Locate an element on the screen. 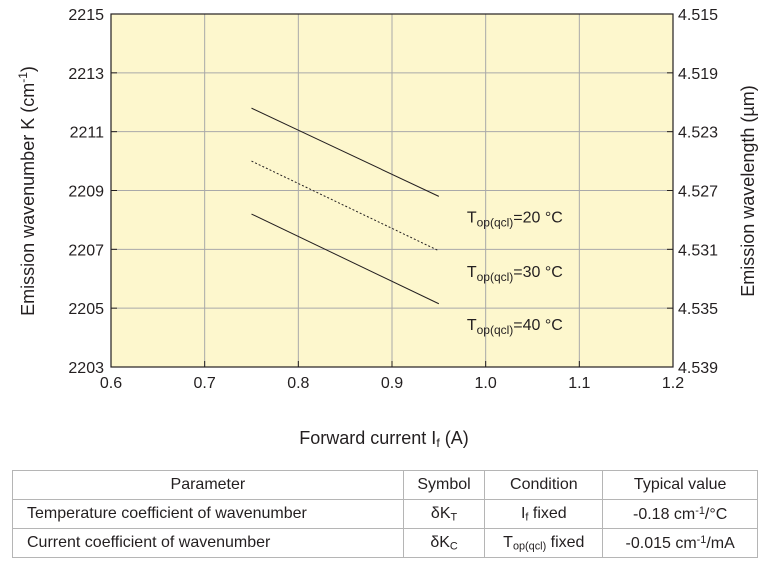  y-tick-label: 2215 is located at coordinates (86, 15).